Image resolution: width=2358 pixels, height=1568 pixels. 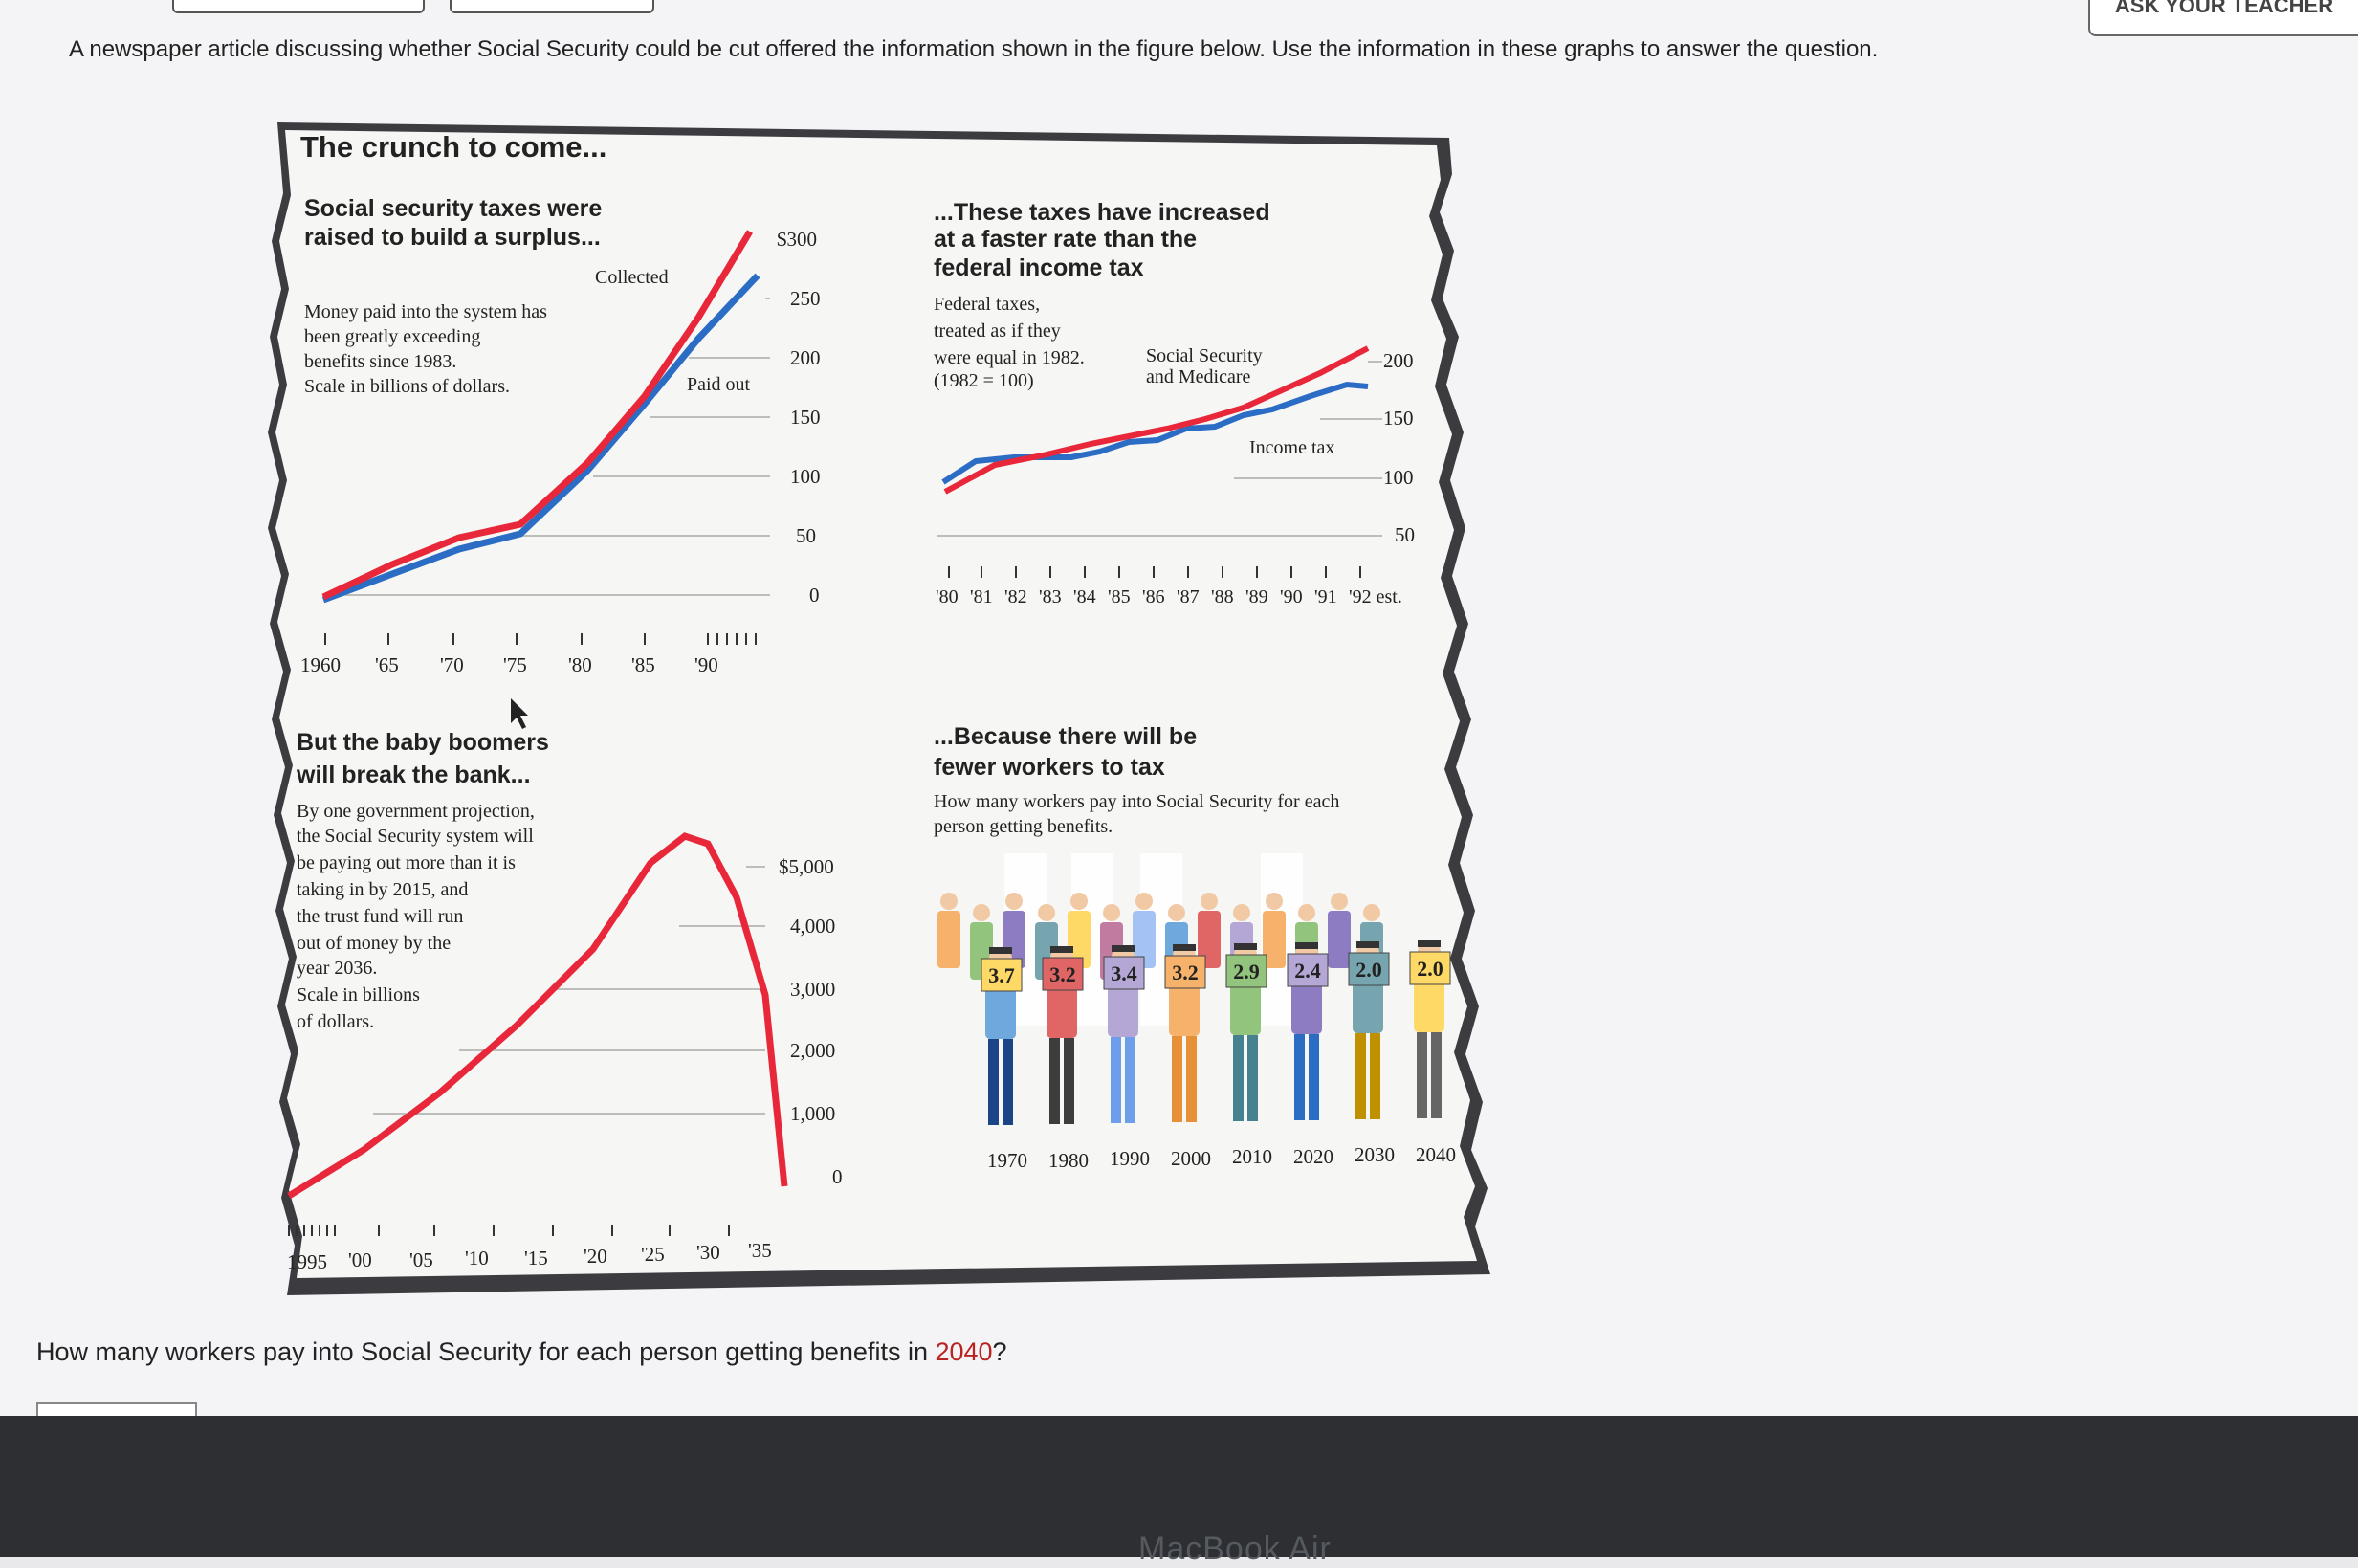 What do you see at coordinates (706, 664) in the screenshot?
I see `p1-xtick-90: '90` at bounding box center [706, 664].